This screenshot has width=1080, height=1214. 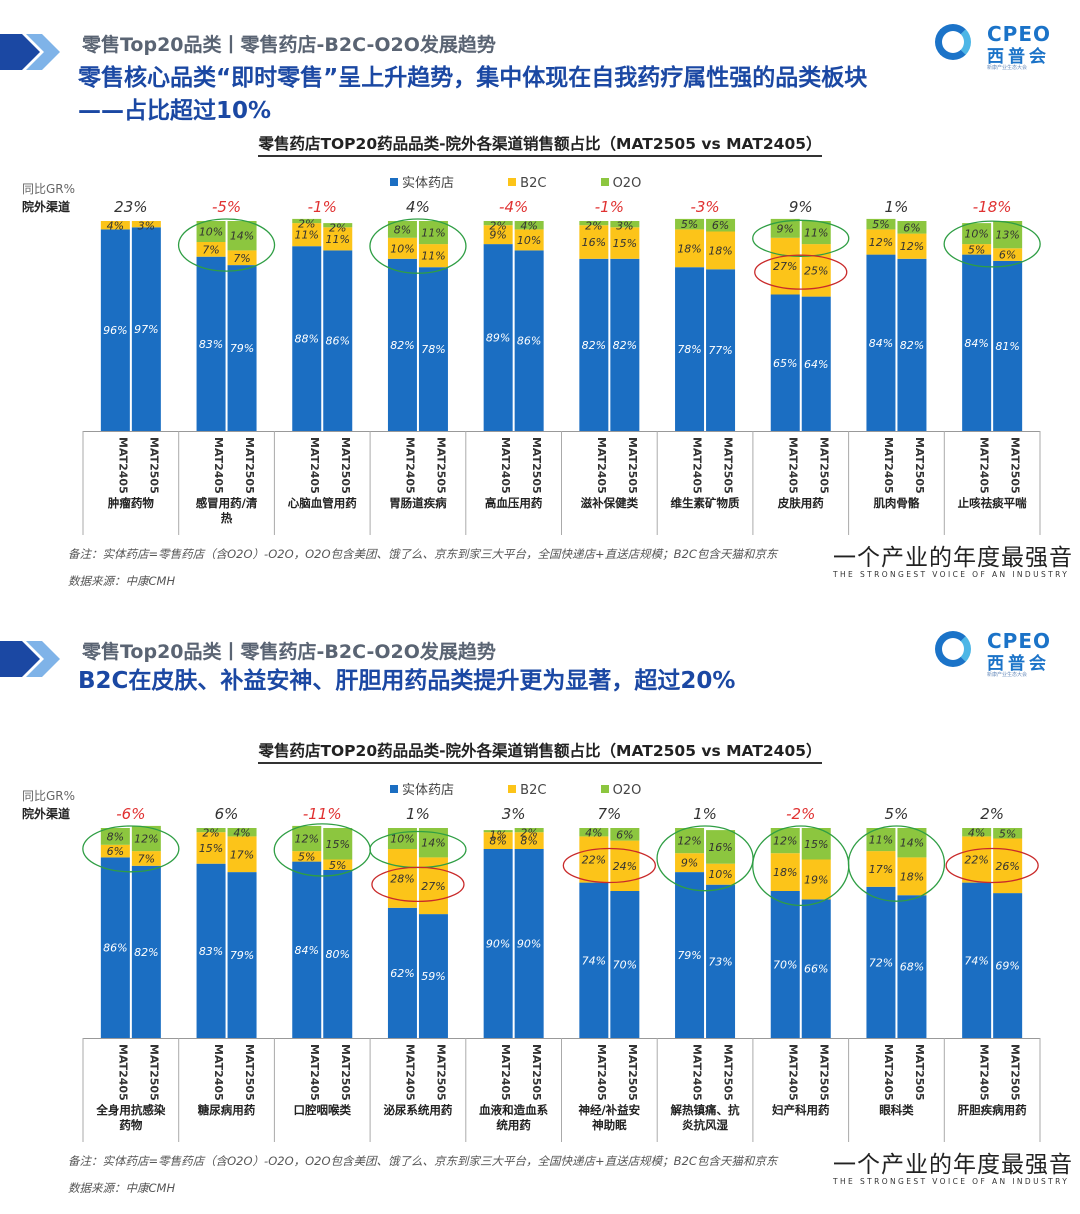 What do you see at coordinates (338, 239) in the screenshot?
I see `data-label-b2c: 11%` at bounding box center [338, 239].